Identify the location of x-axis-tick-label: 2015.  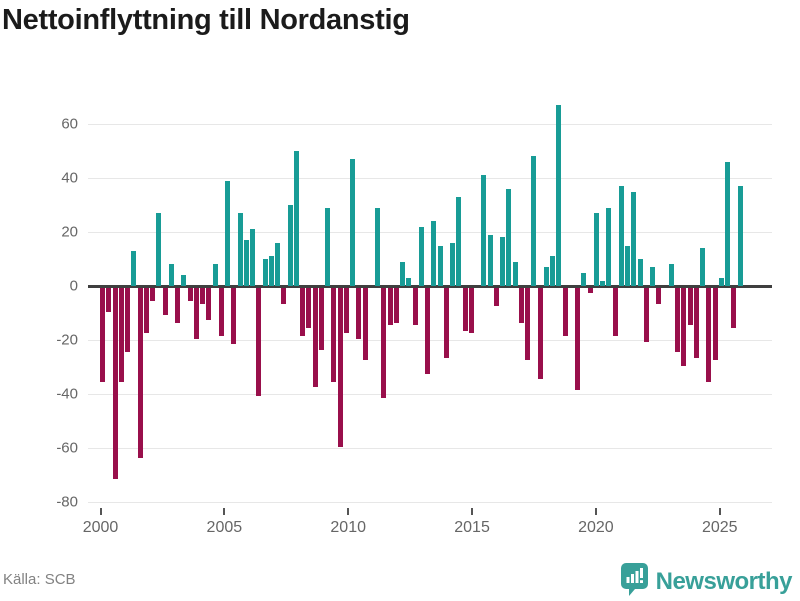
(472, 527).